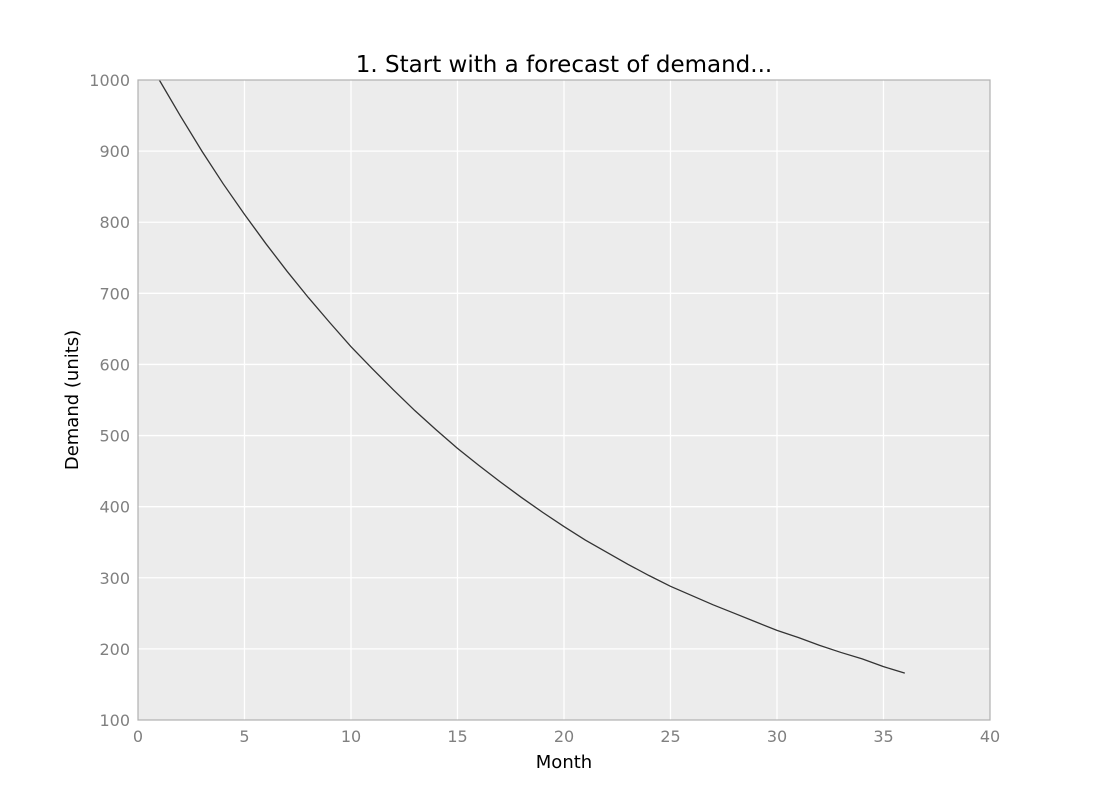  Describe the element at coordinates (114, 436) in the screenshot. I see `y-tick-label: 500` at that location.